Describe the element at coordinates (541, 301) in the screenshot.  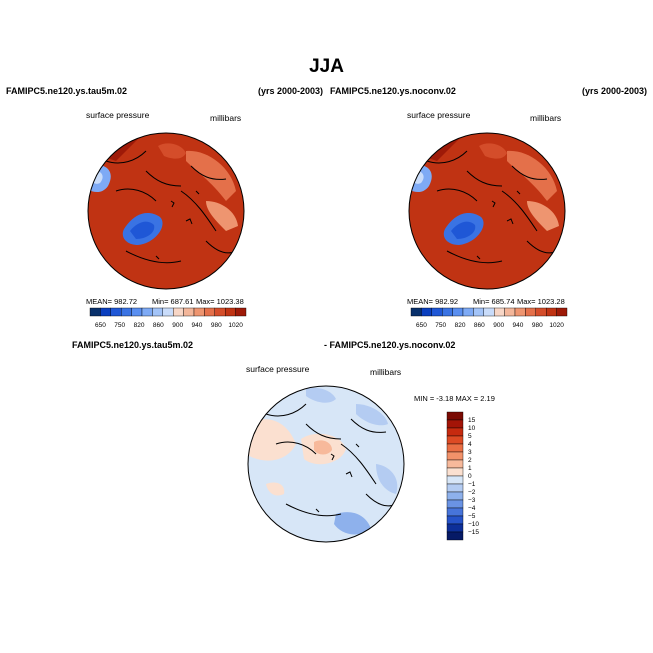
I see `right-max: Max= 1023.28` at that location.